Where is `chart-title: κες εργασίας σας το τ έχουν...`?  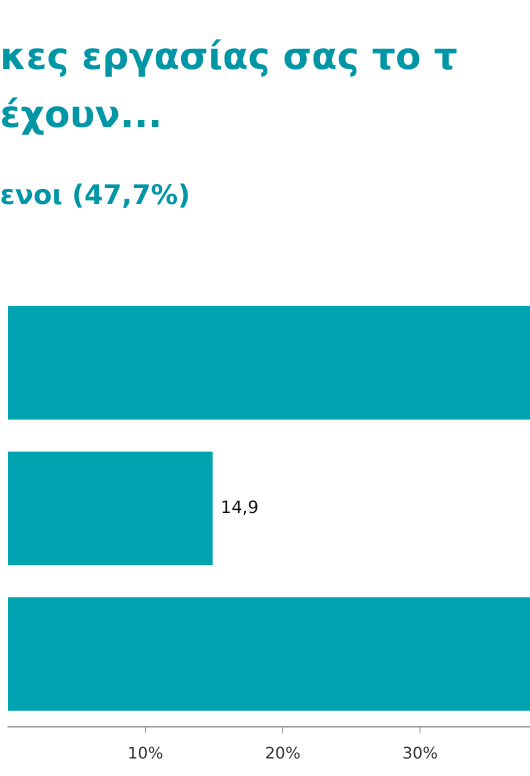 chart-title: κες εργασίας σας το τ έχουν... is located at coordinates (229, 86).